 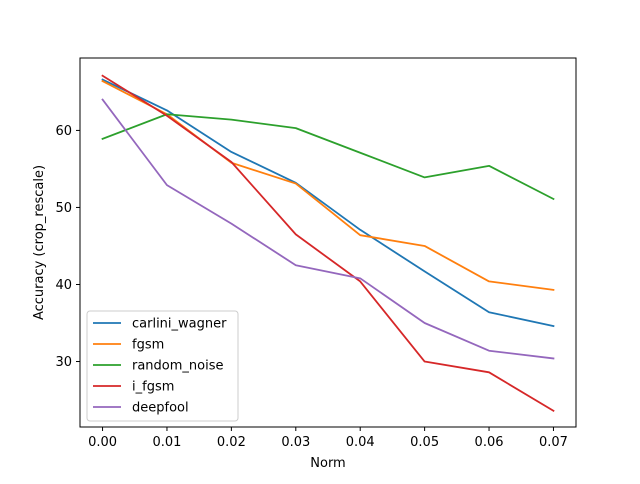 I want to click on x-tick-label: 0.07, so click(x=553, y=442).